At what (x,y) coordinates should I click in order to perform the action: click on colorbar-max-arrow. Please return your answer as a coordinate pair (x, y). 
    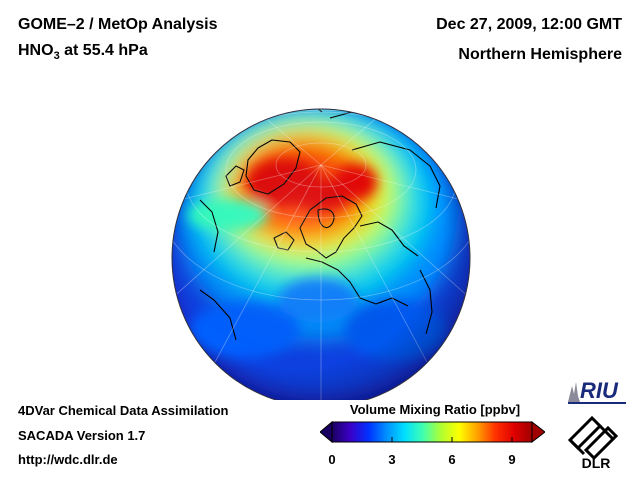
    Looking at the image, I should click on (538, 432).